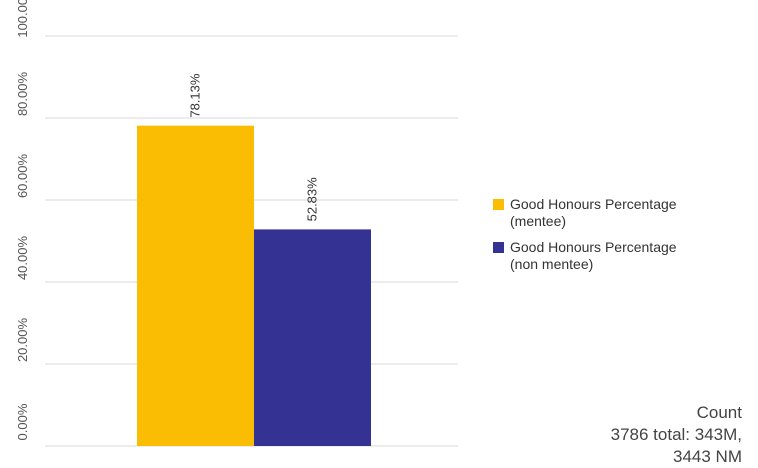 This screenshot has height=468, width=758. Describe the element at coordinates (707, 456) in the screenshot. I see `count-annotation-line-3: 3443 NM` at that location.